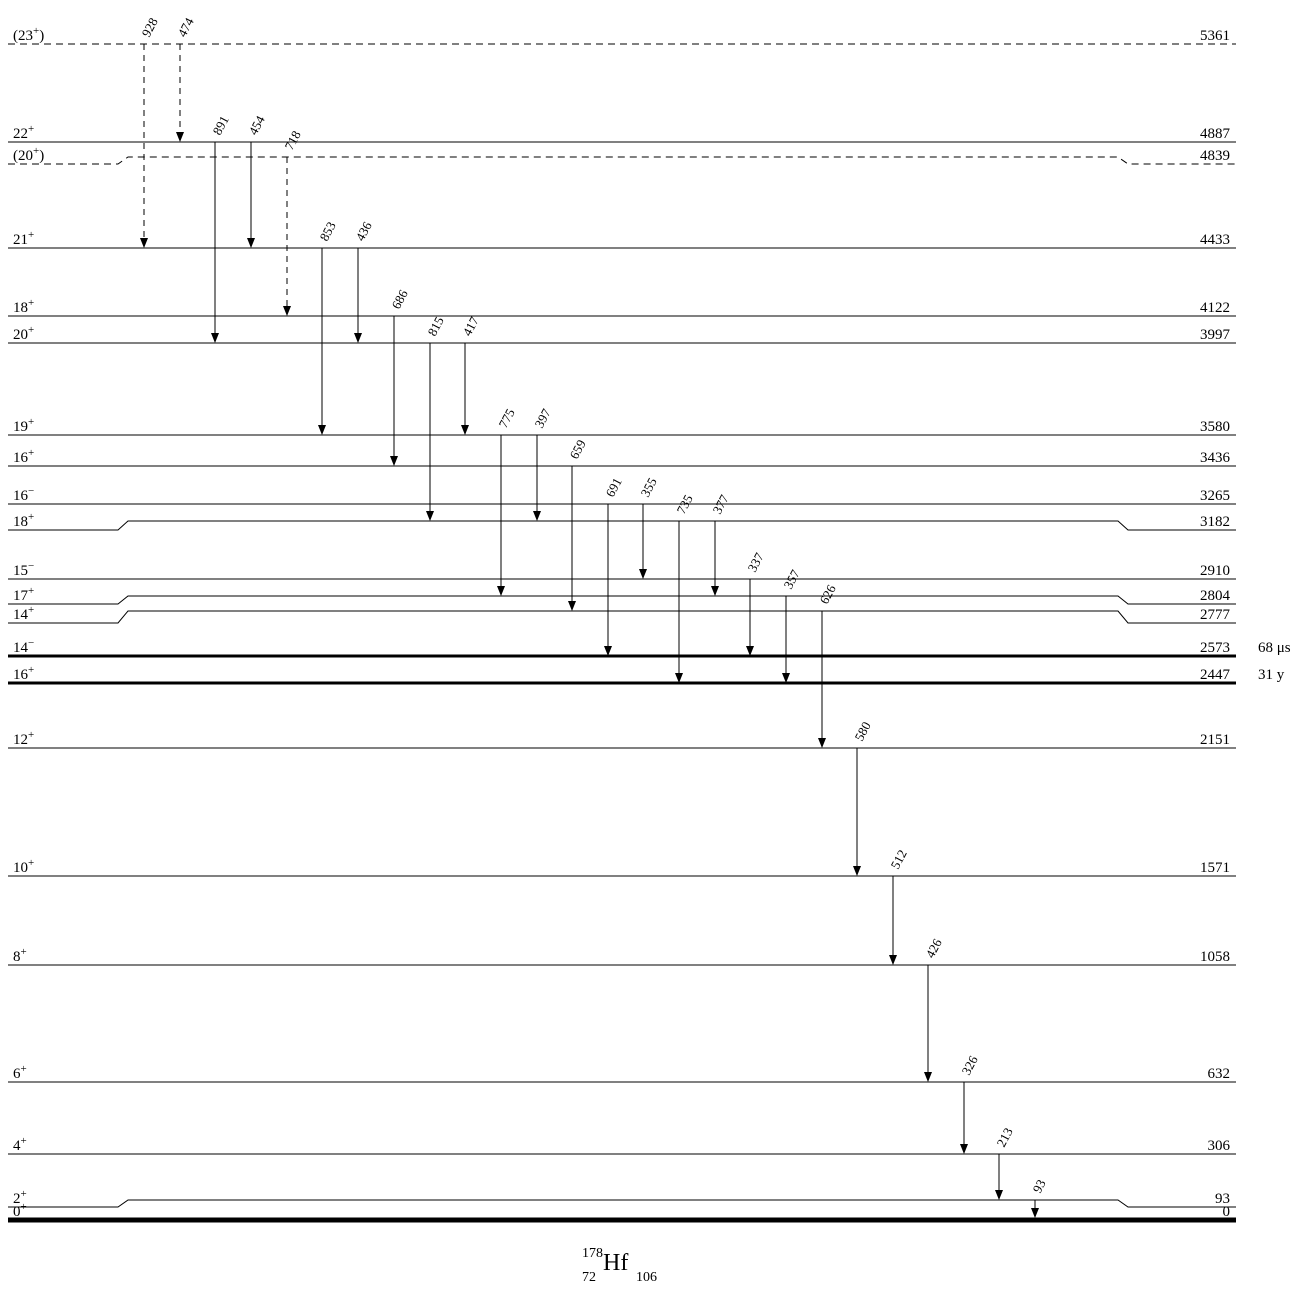 This screenshot has height=1293, width=1305. Describe the element at coordinates (23, 333) in the screenshot. I see `spin-label: 20+` at that location.